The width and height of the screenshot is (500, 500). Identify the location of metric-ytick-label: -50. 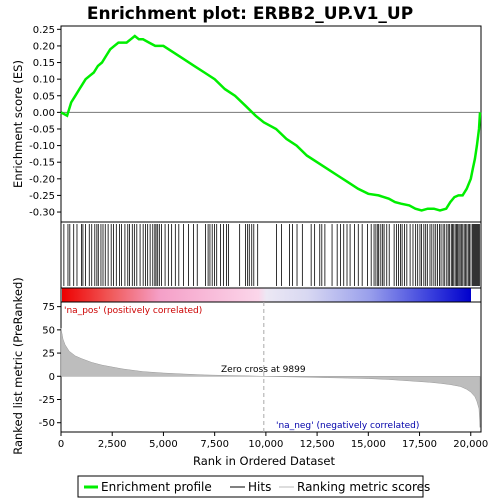
(47, 423).